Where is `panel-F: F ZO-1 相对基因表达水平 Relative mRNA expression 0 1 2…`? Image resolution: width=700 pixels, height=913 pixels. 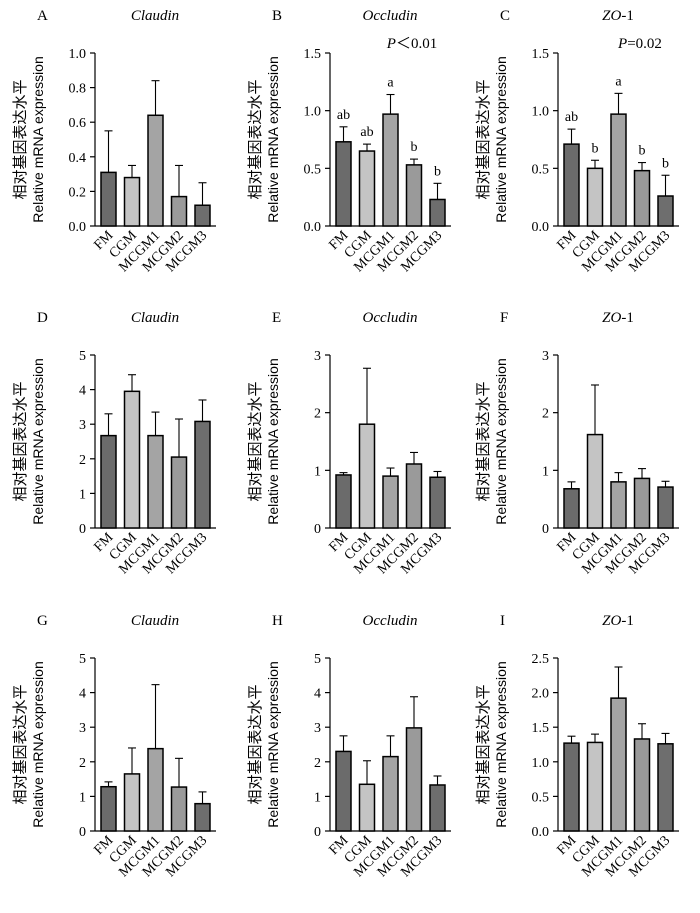
panel-F: F ZO-1 相对基因表达水平 Relative mRNA expression 0 1 2… is located at coordinates (577, 443).